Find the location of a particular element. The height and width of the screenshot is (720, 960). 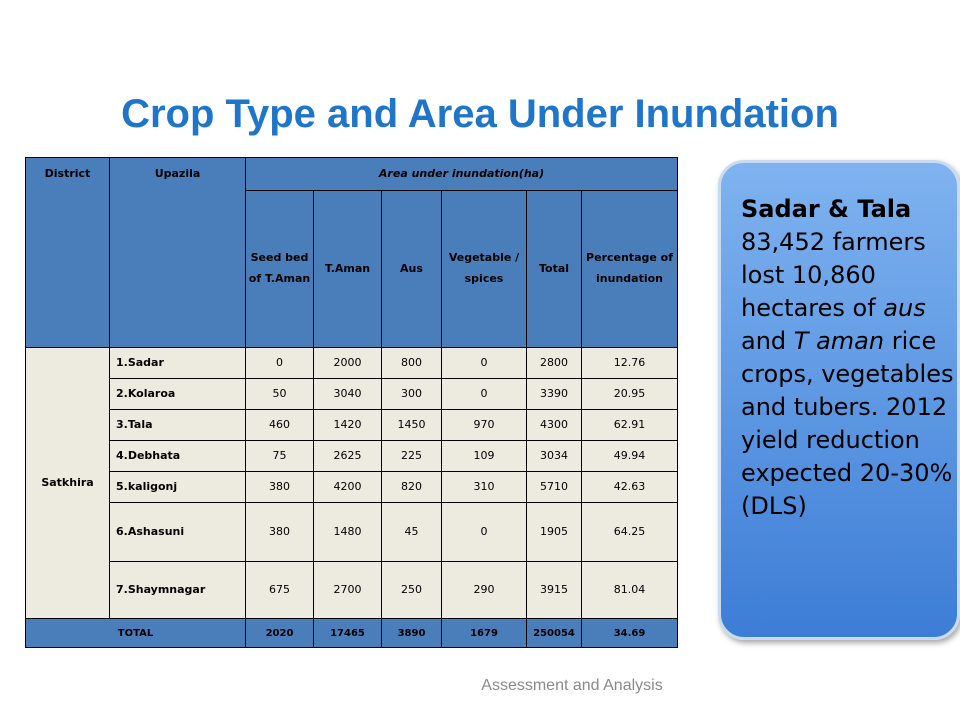

value-cell: 1905 is located at coordinates (554, 532).